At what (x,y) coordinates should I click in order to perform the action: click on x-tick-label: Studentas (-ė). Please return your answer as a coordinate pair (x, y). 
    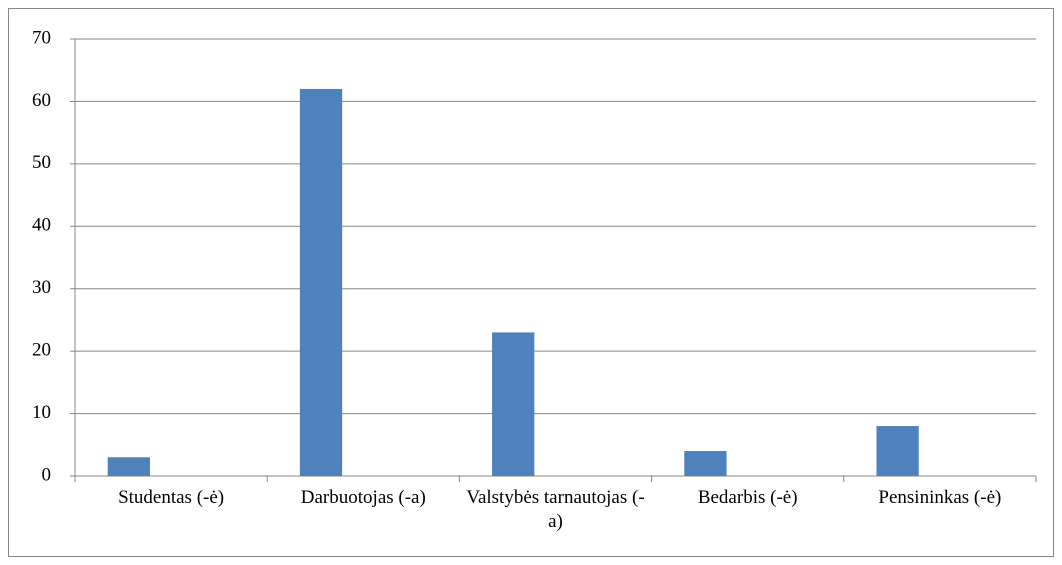
    Looking at the image, I should click on (171, 497).